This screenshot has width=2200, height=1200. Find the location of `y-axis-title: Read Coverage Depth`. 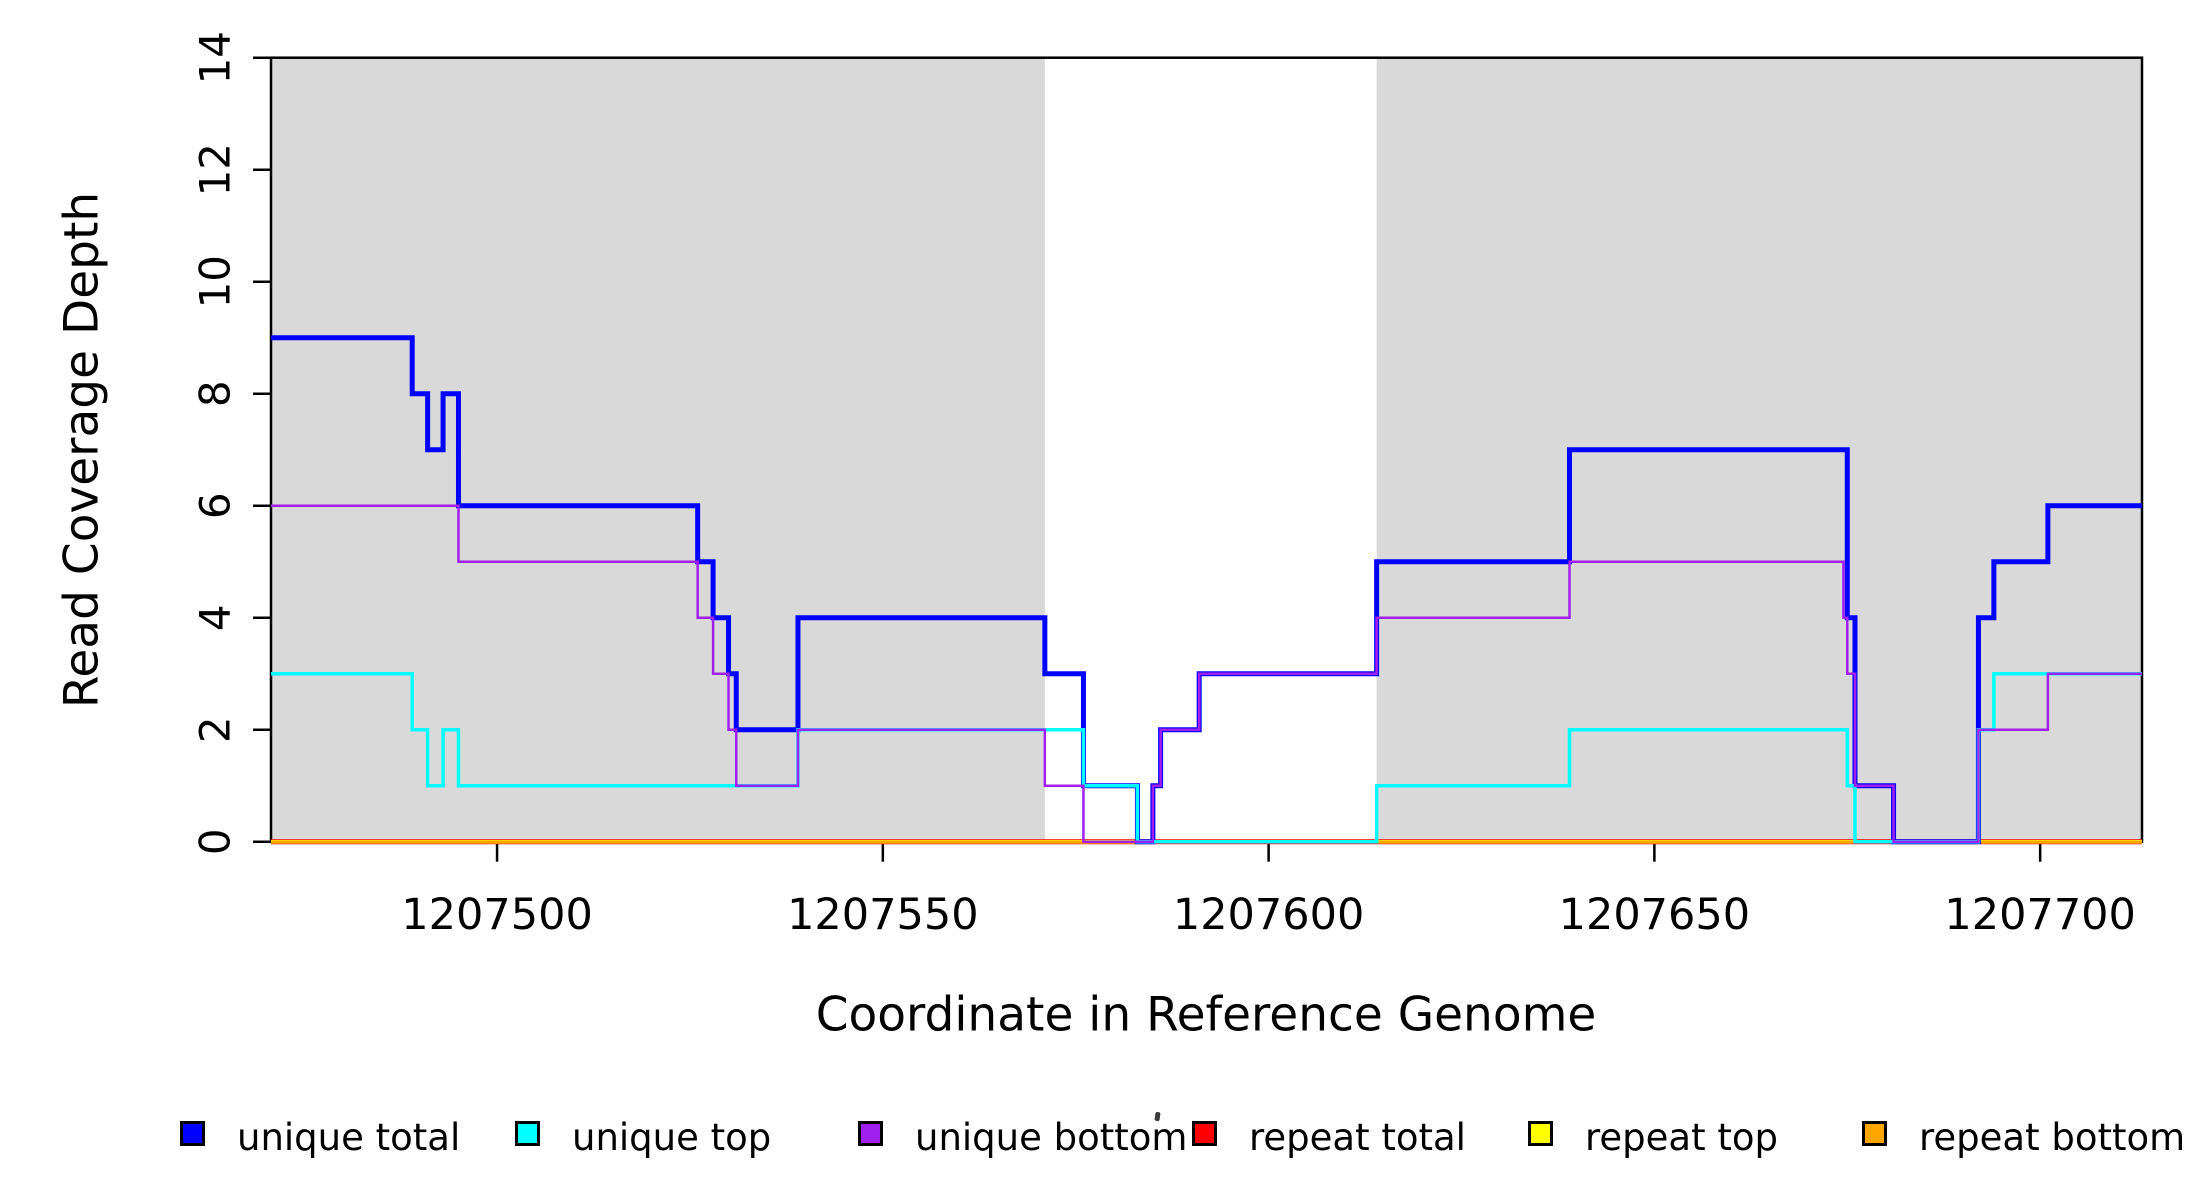

y-axis-title: Read Coverage Depth is located at coordinates (82, 450).